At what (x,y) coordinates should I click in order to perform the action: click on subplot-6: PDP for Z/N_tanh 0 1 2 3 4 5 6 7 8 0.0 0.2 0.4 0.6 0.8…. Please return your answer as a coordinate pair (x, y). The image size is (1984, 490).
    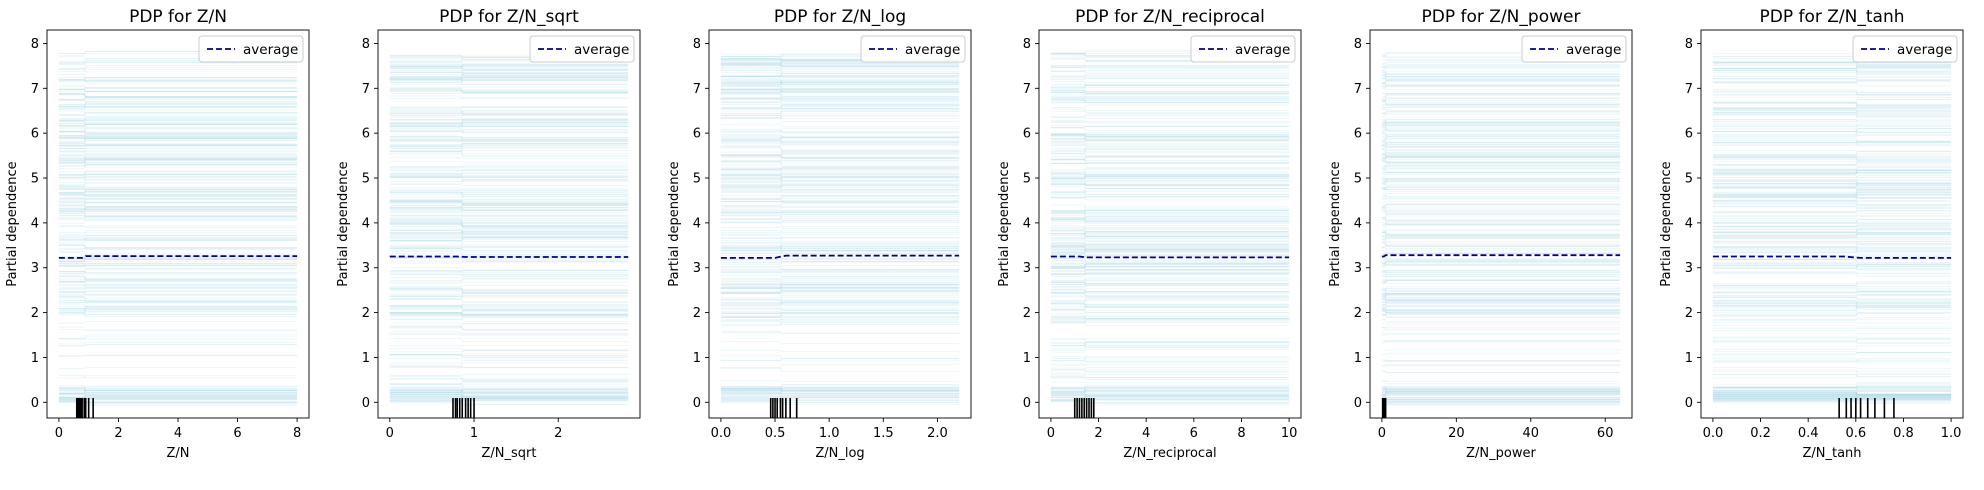
    Looking at the image, I should click on (1811, 234).